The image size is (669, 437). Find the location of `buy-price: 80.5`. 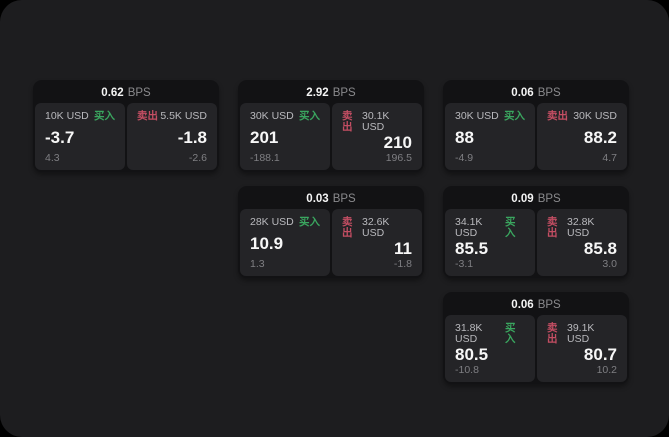

buy-price: 80.5 is located at coordinates (472, 355).